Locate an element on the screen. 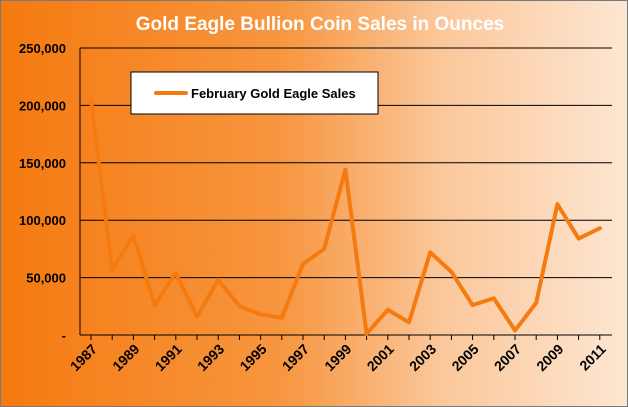 The image size is (628, 407). x-tick-label: 1997 is located at coordinates (295, 357).